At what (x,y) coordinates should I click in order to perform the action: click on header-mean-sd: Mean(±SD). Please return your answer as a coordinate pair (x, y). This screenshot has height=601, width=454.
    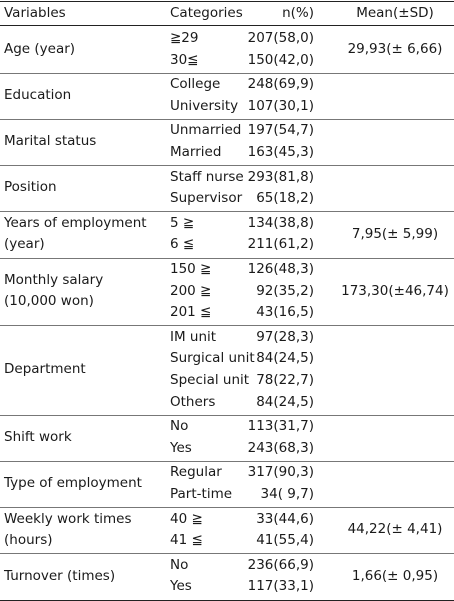
    Looking at the image, I should click on (395, 13).